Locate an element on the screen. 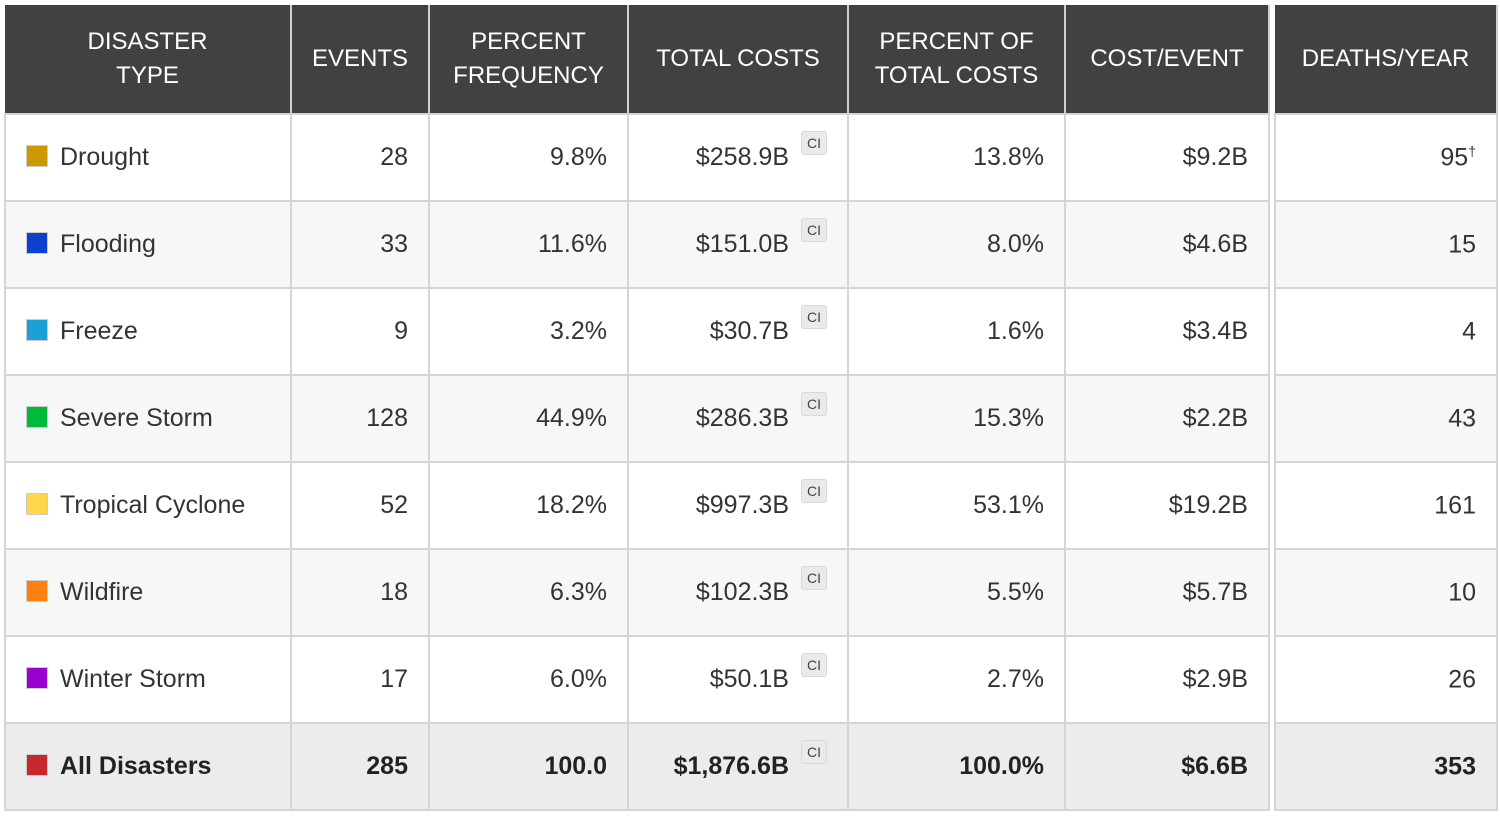 The height and width of the screenshot is (816, 1500). cell-cost-per-event: $3.4B is located at coordinates (1167, 331).